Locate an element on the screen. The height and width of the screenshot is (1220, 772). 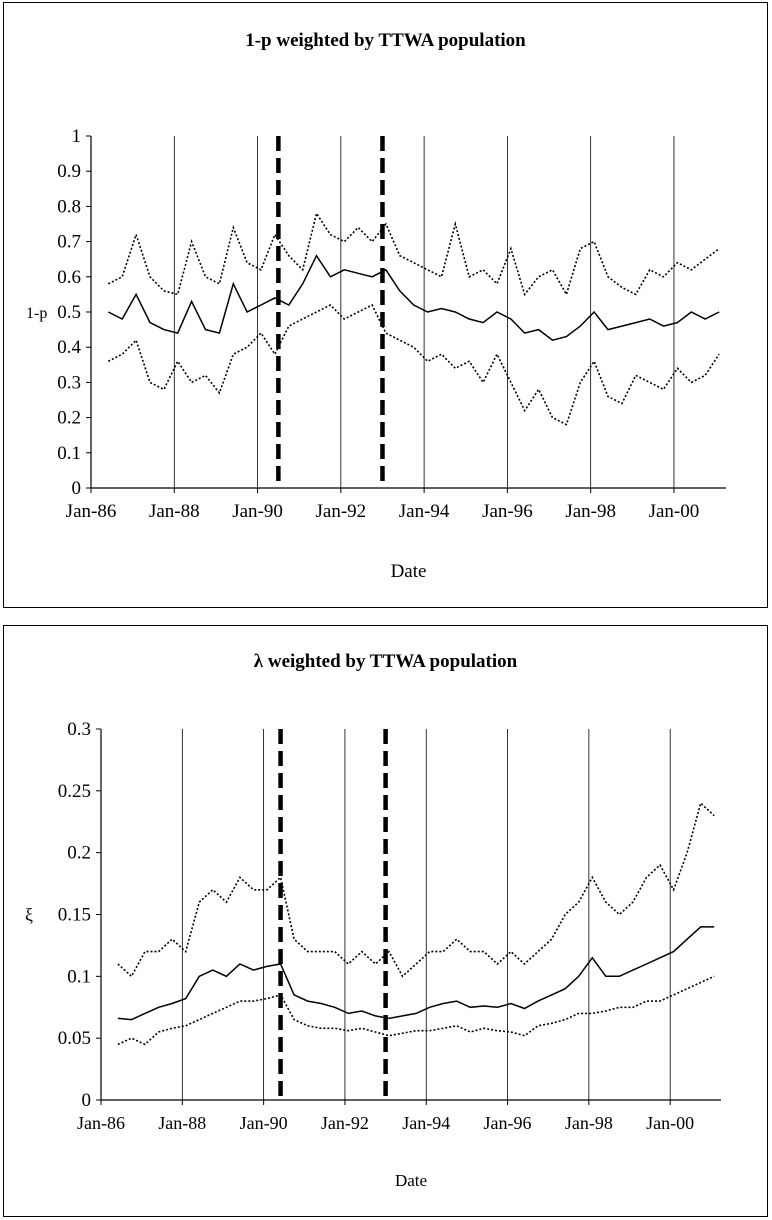
y-axis-label: 1-p is located at coordinates (36, 313).